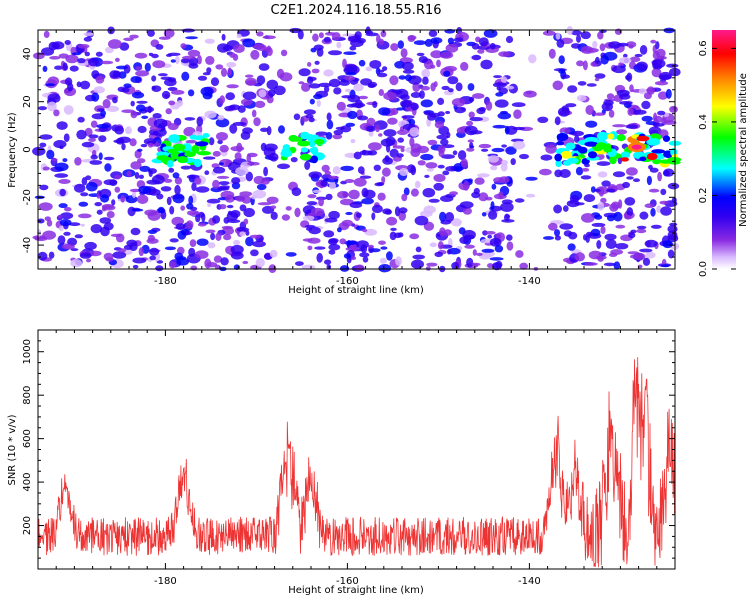 This screenshot has height=600, width=750. I want to click on y-tick-label: 1000, so click(27, 351).